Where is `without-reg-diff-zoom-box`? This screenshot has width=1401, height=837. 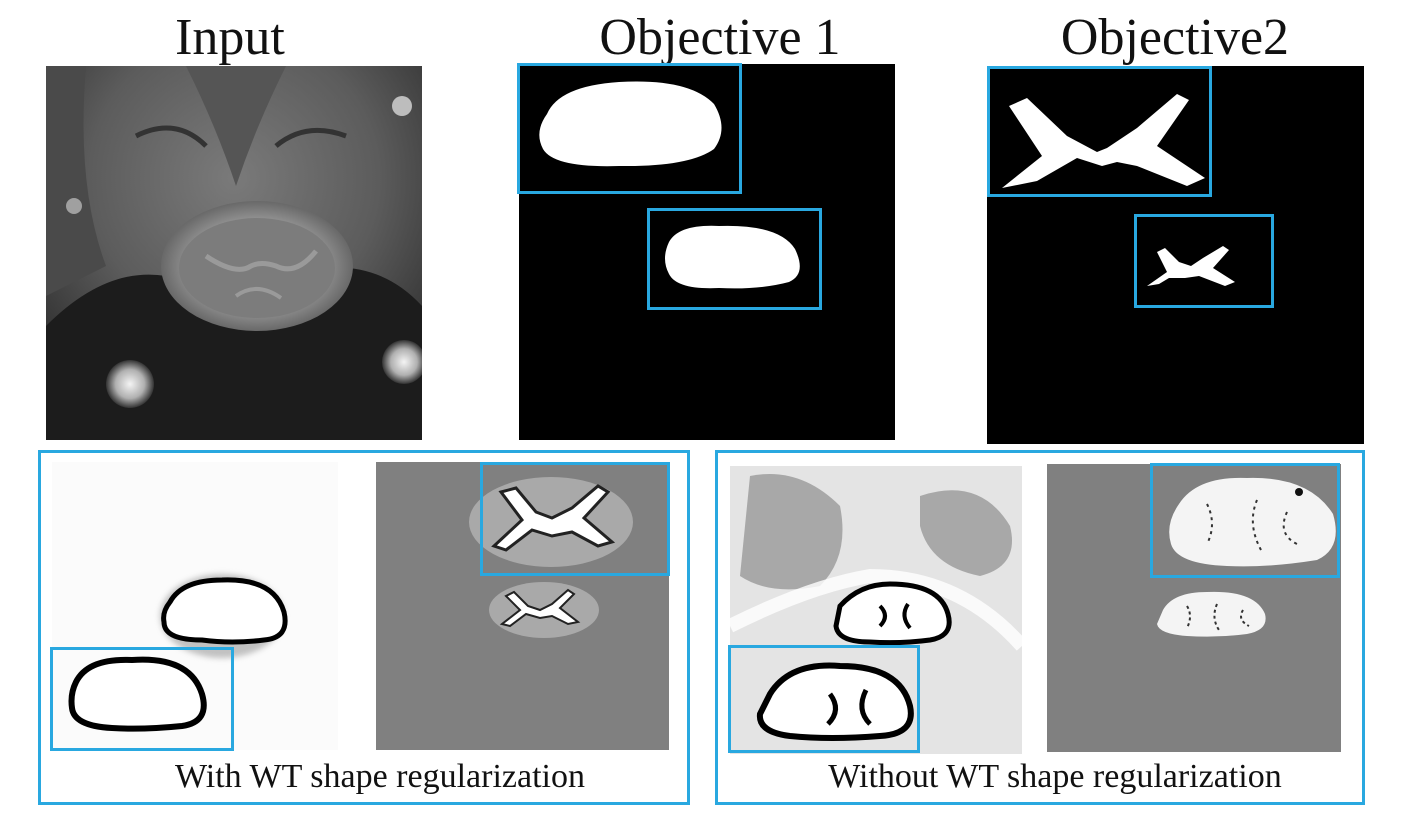
without-reg-diff-zoom-box is located at coordinates (1245, 520).